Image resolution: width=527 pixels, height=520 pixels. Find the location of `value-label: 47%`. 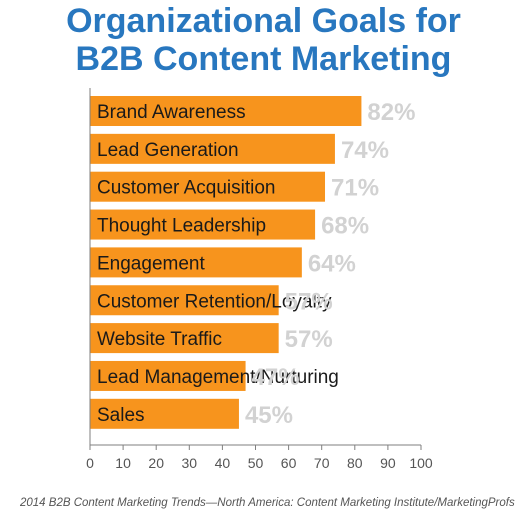

value-label: 47% is located at coordinates (276, 377).